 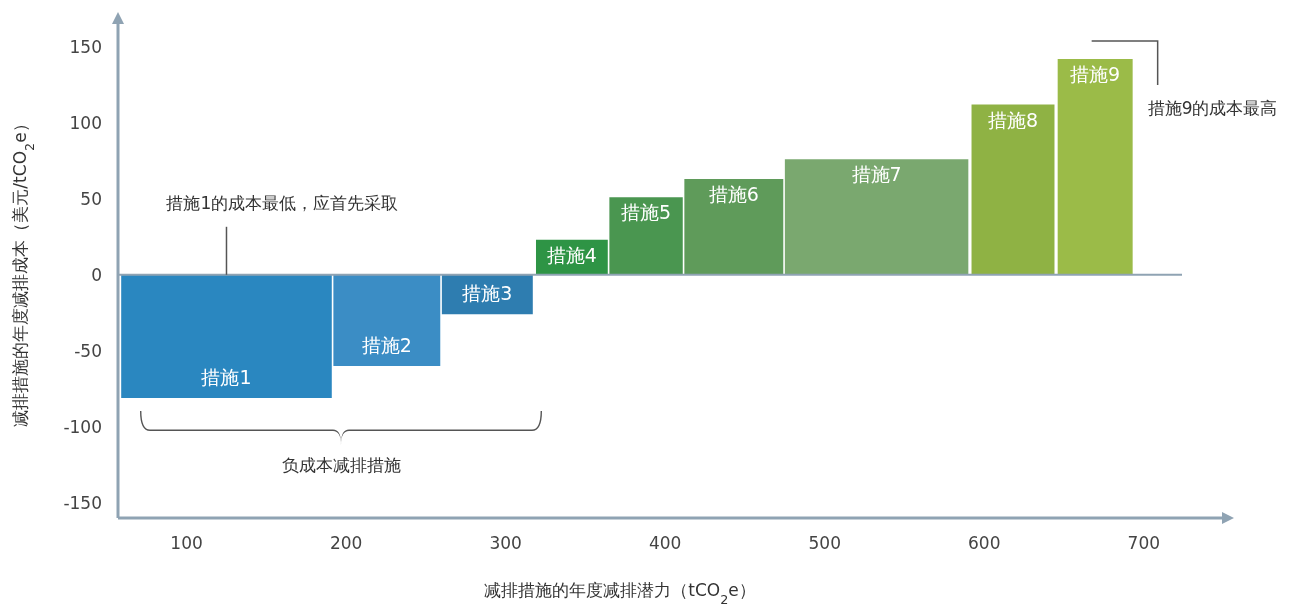 What do you see at coordinates (876, 174) in the screenshot?
I see `series-label: 措施7` at bounding box center [876, 174].